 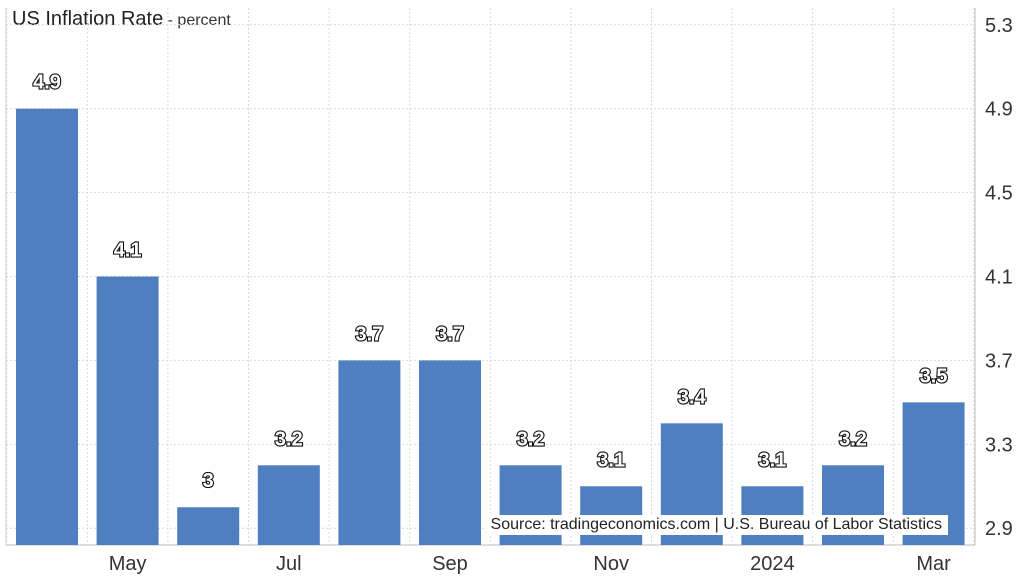 I want to click on y-tick-label: 3.7, so click(x=999, y=361).